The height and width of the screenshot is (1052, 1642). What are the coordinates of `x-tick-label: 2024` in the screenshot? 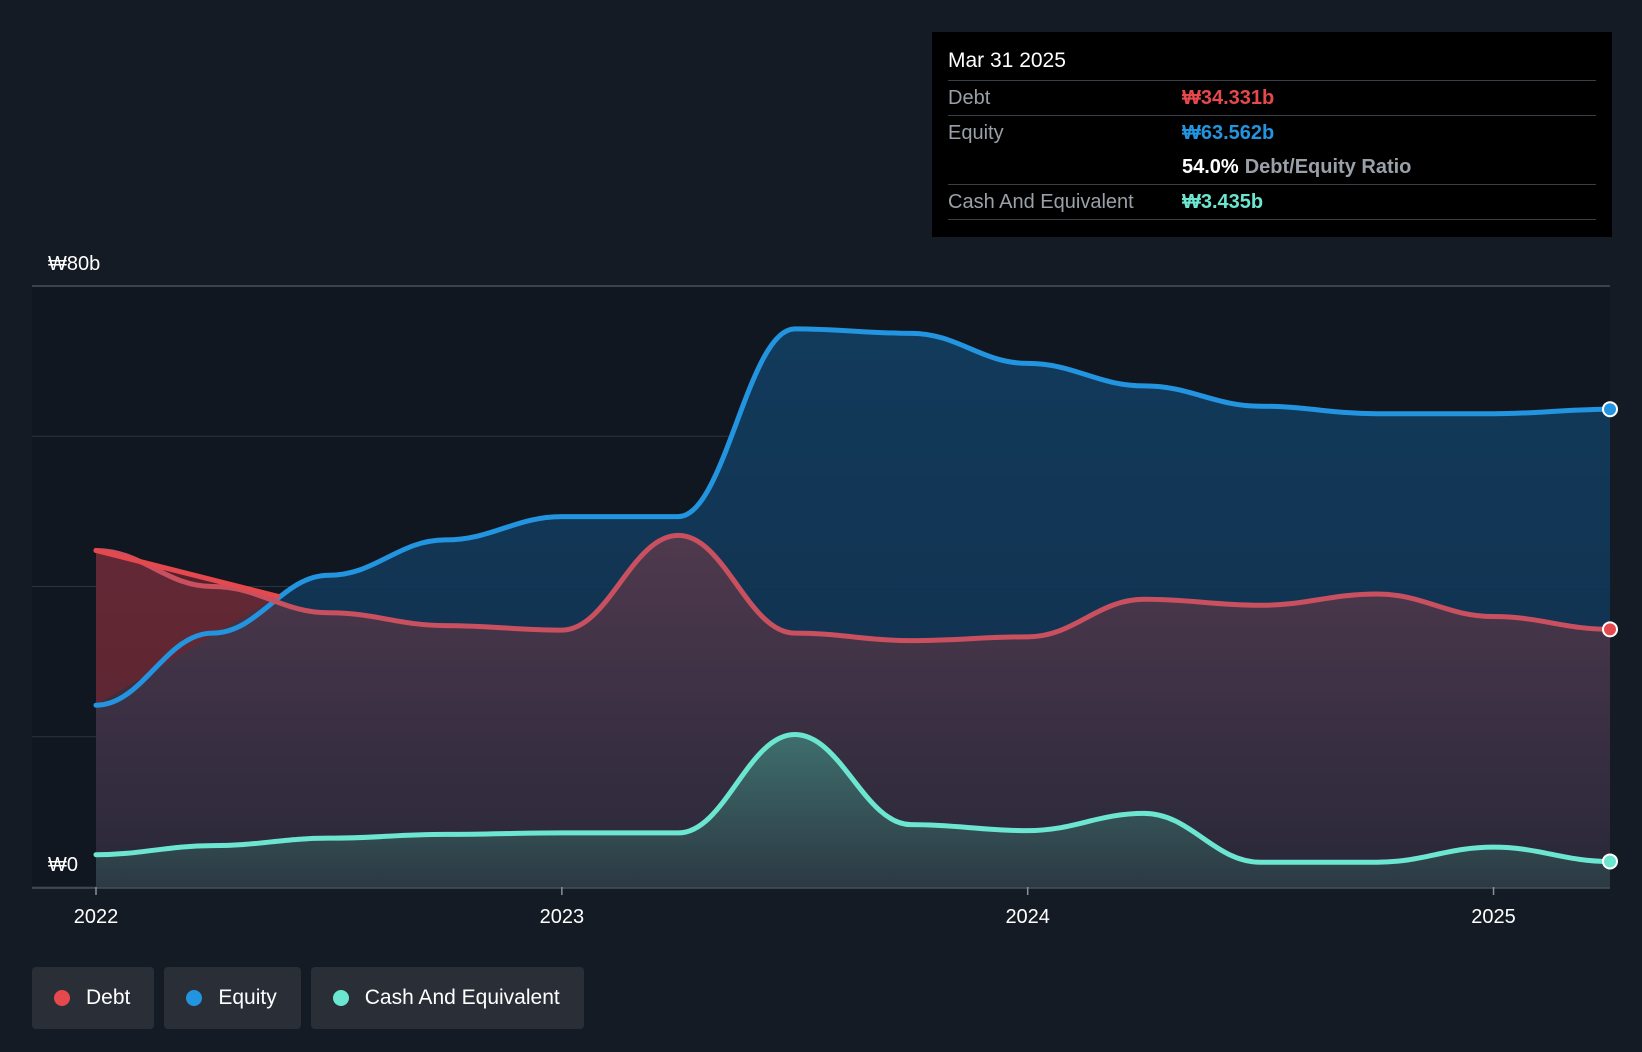 It's located at (1027, 917).